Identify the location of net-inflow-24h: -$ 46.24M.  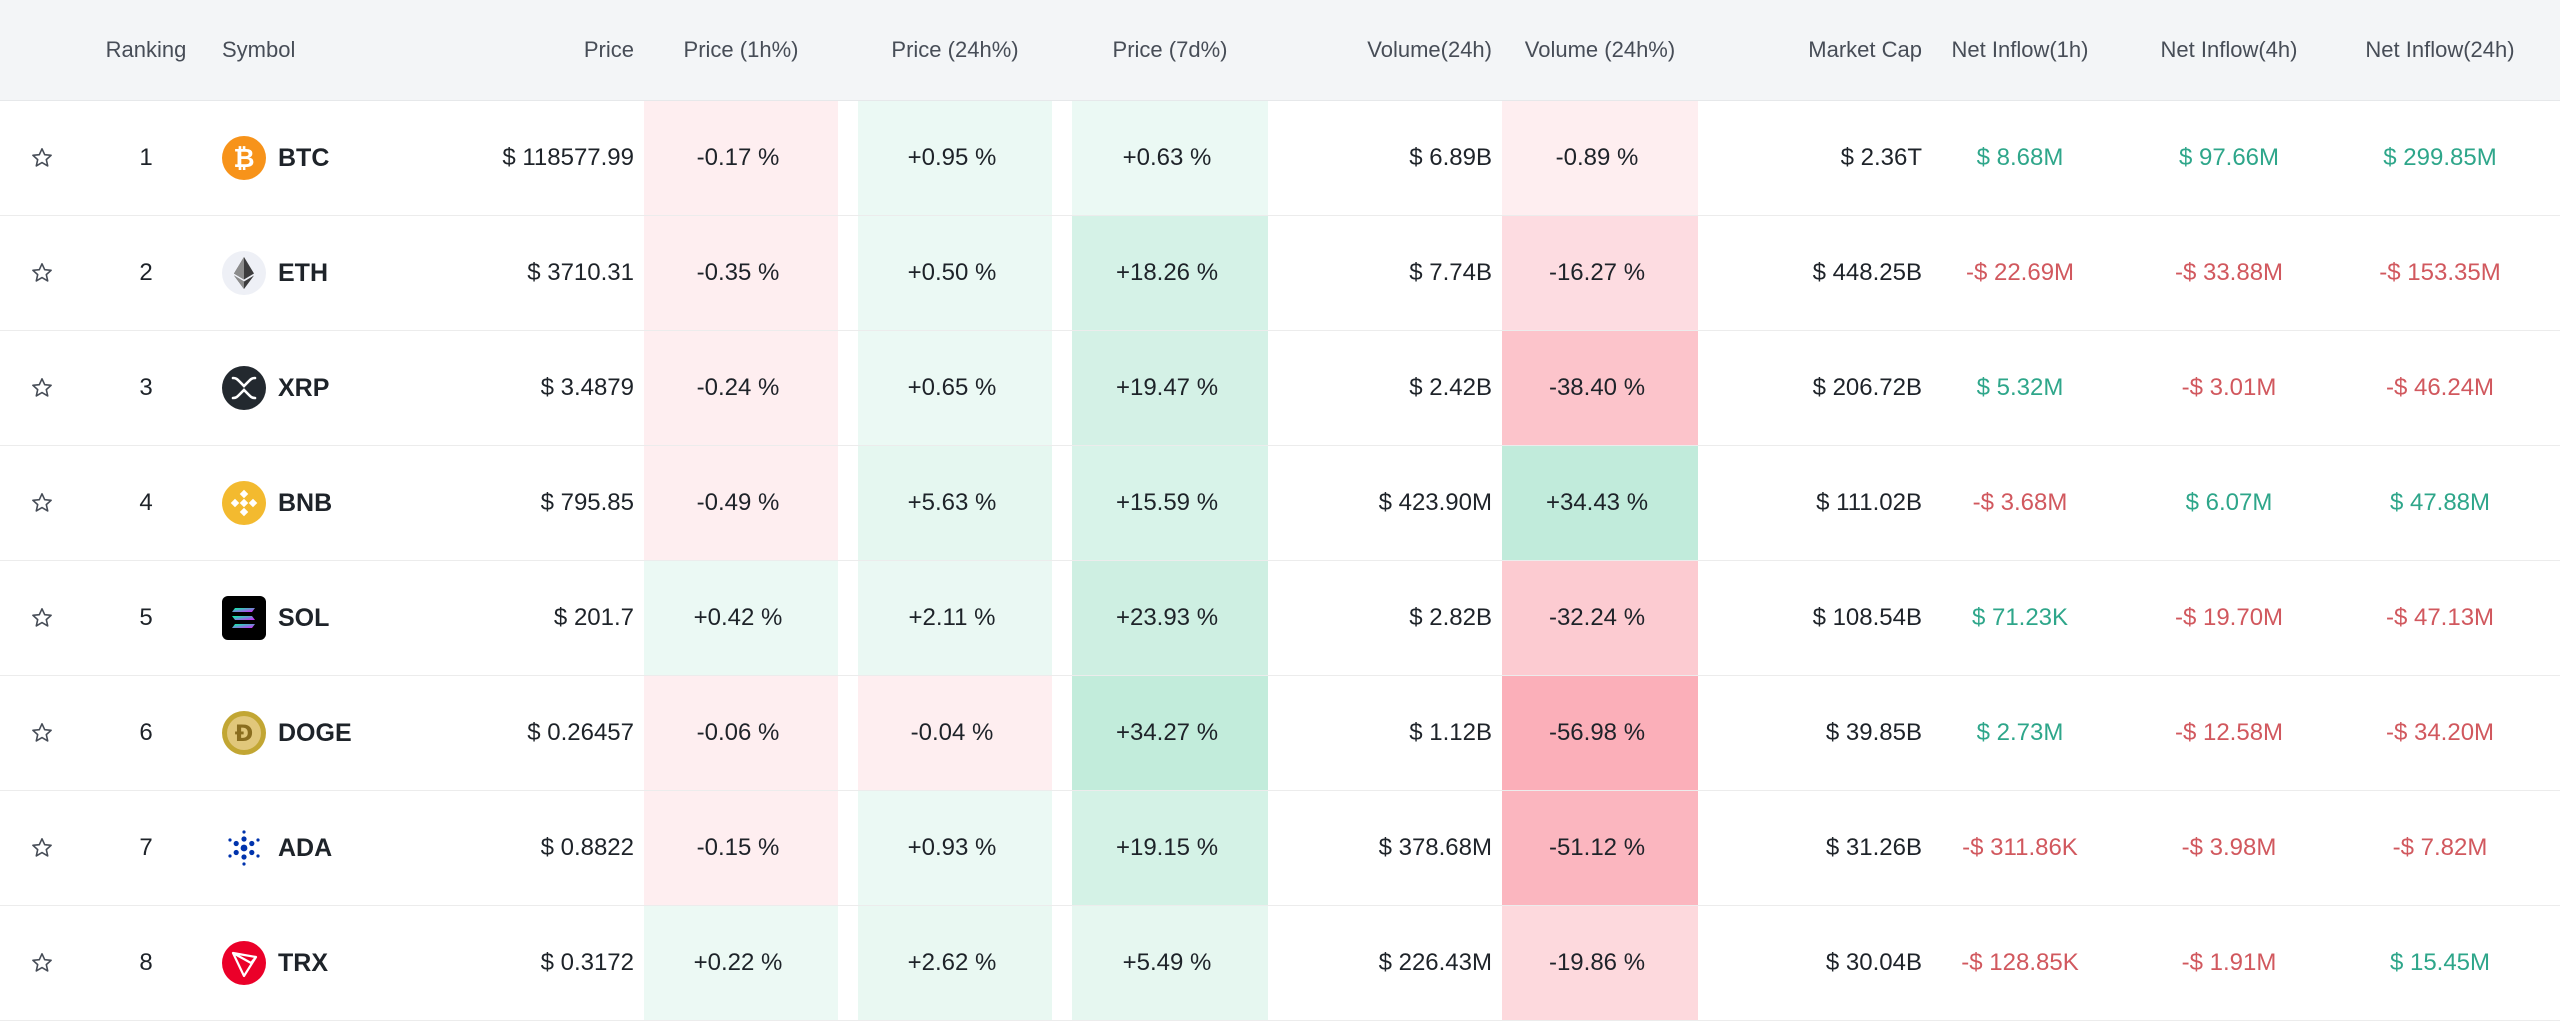
(2440, 387).